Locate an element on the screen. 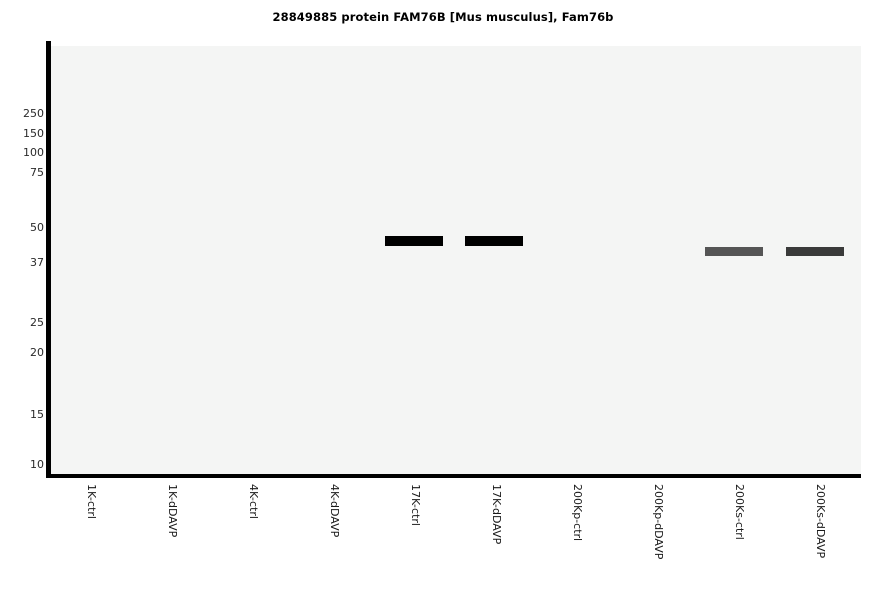 This screenshot has height=595, width=886. x-tick-label-200ks-ctrl: 200Ks-ctrl is located at coordinates (739, 512).